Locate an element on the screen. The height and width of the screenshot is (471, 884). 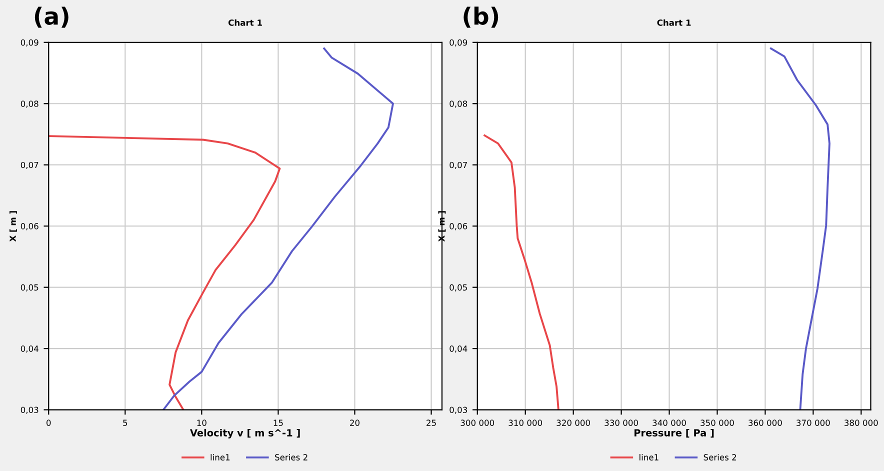
x-axis-title: Velocity v [ m s^-1 ] is located at coordinates (245, 433).